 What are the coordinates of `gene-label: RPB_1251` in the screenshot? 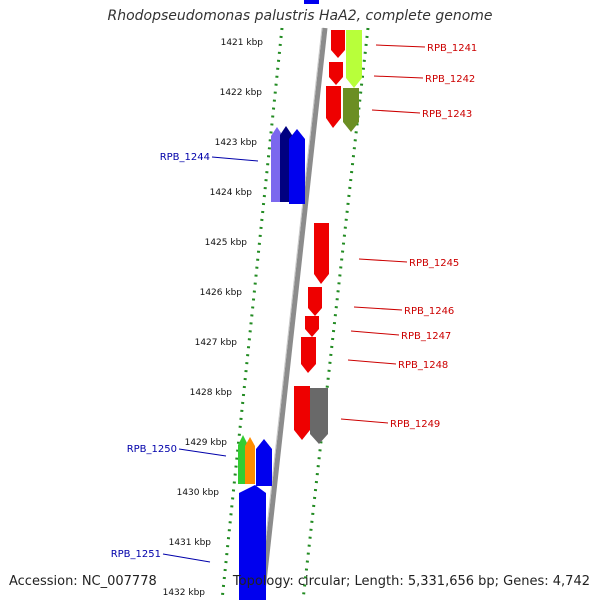 It's located at (136, 554).